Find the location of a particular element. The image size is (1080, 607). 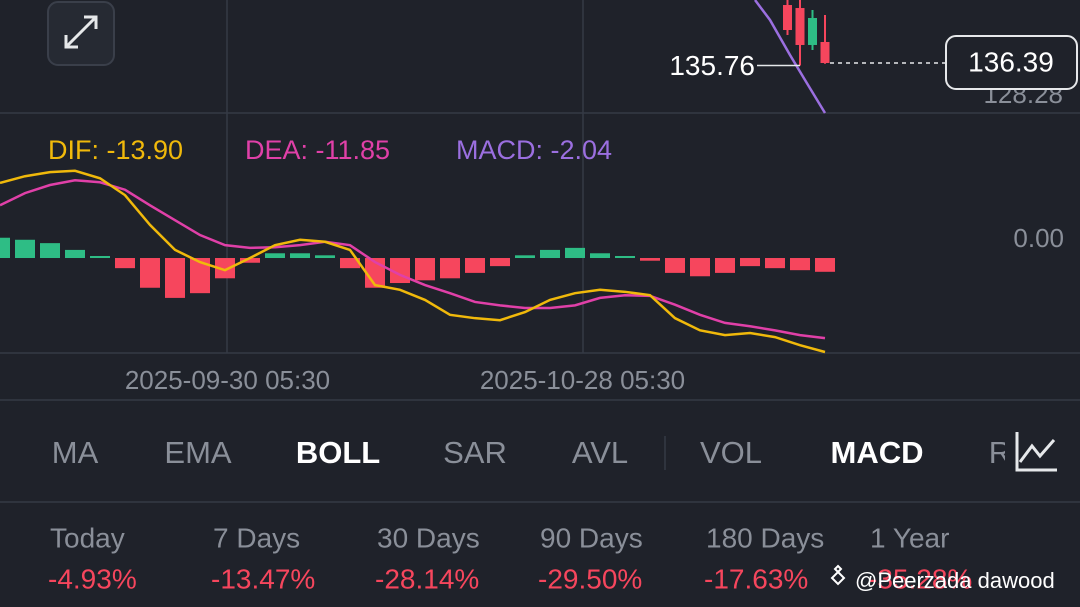

period-change: -13.47% is located at coordinates (263, 578).